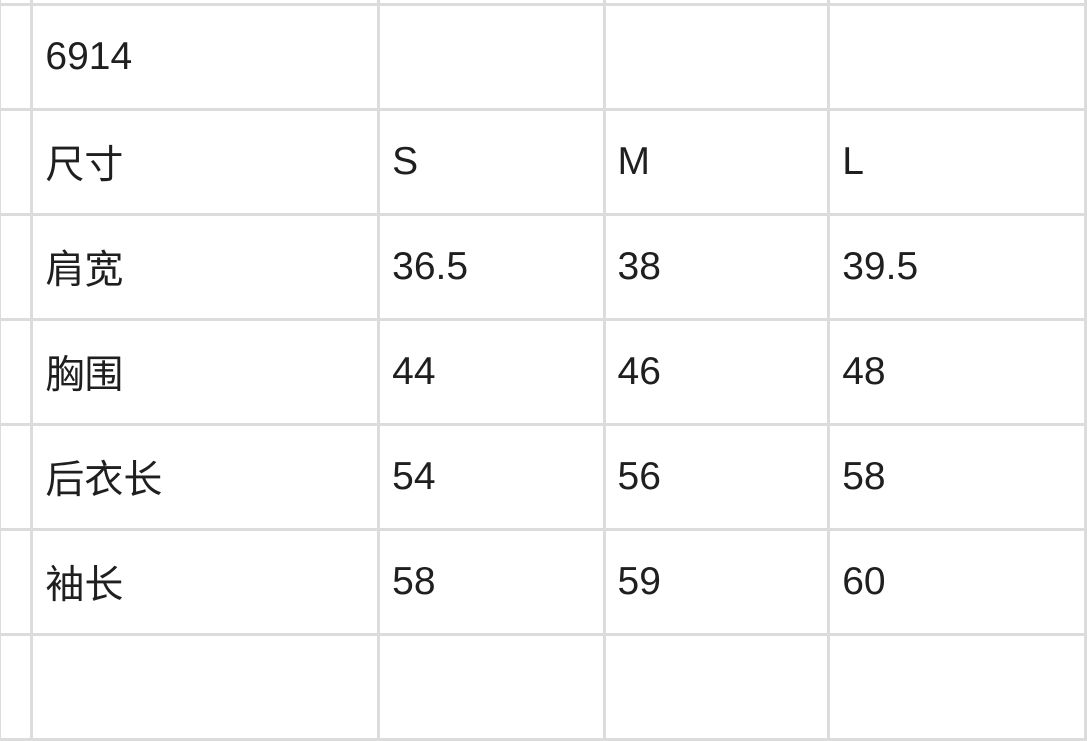  Describe the element at coordinates (491, 162) in the screenshot. I see `header-cell: S` at that location.